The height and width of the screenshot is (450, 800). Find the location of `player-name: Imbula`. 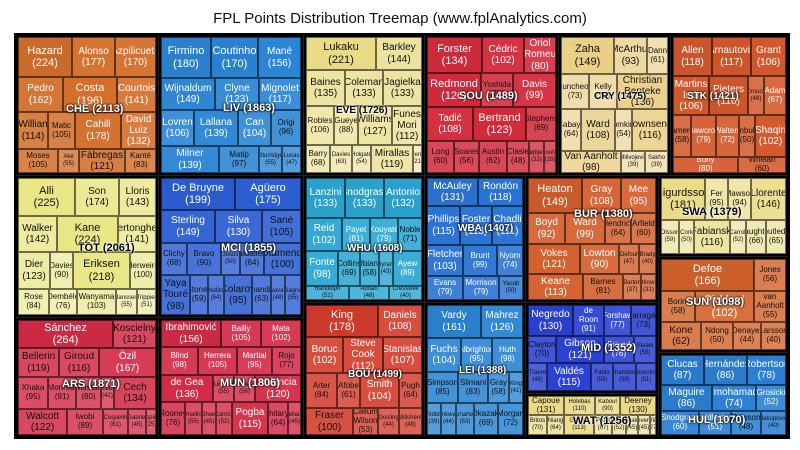

player-name: Imbula is located at coordinates (747, 131).